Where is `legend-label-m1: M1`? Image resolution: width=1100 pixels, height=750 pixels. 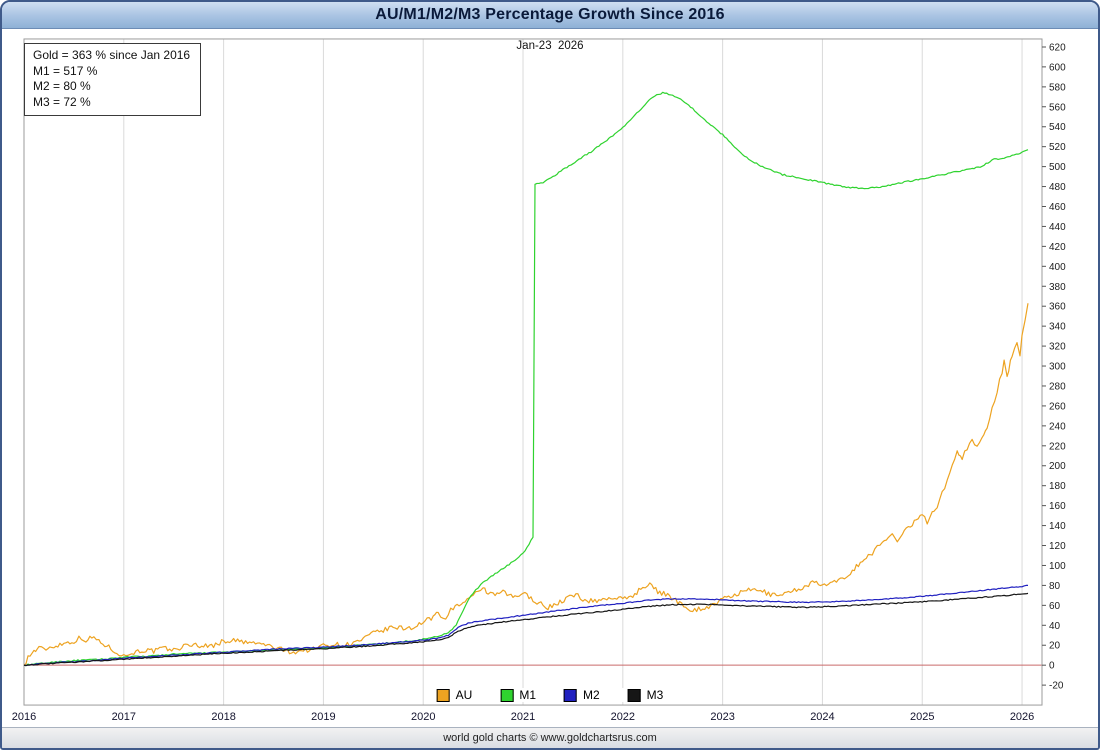 legend-label-m1: M1 is located at coordinates (527, 695).